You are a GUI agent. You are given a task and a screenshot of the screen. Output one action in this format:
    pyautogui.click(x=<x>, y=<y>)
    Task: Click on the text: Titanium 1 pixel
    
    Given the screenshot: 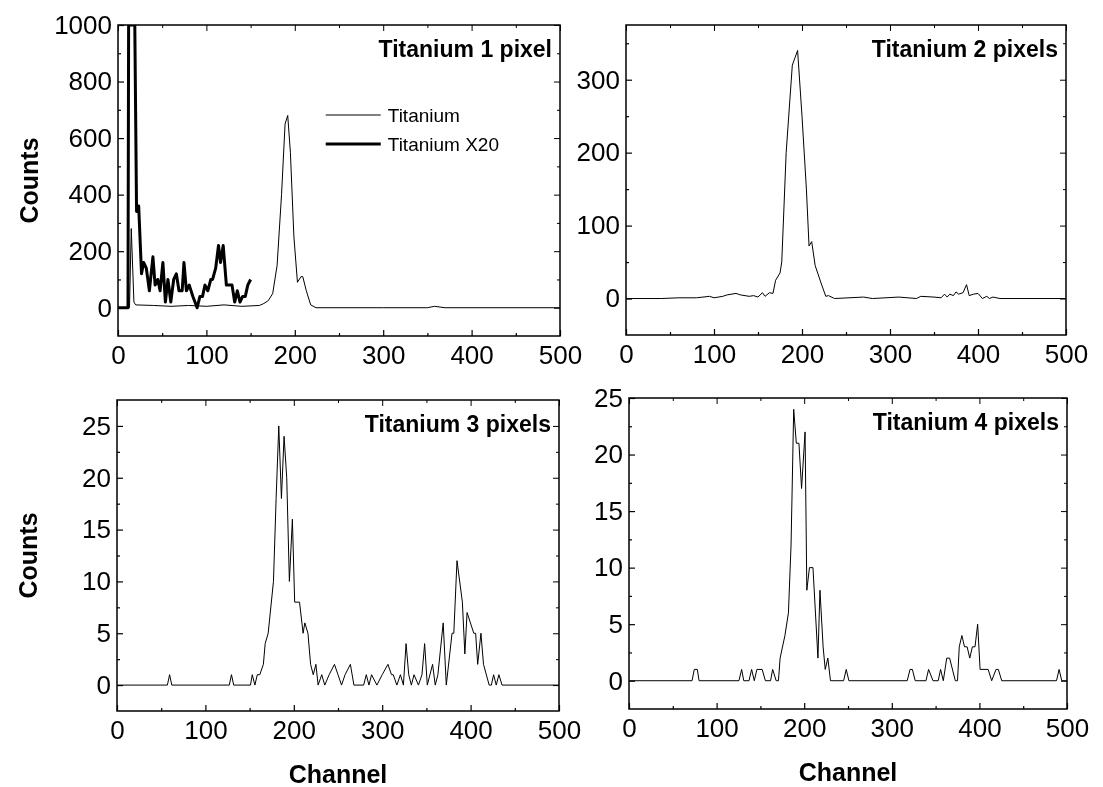 What is the action you would take?
    pyautogui.click(x=465, y=49)
    